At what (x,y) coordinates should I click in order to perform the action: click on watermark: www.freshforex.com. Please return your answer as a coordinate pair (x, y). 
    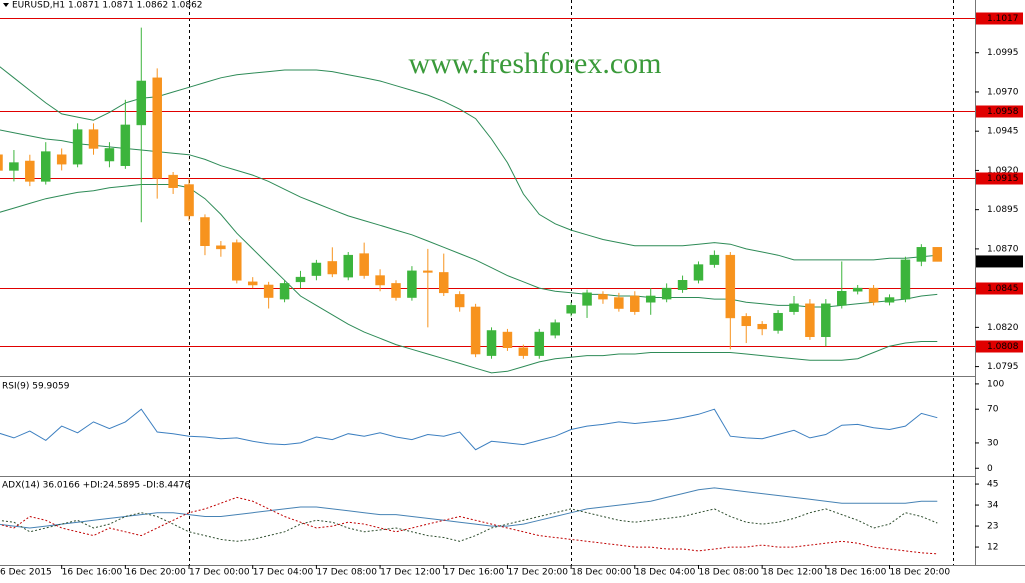
    Looking at the image, I should click on (535, 63).